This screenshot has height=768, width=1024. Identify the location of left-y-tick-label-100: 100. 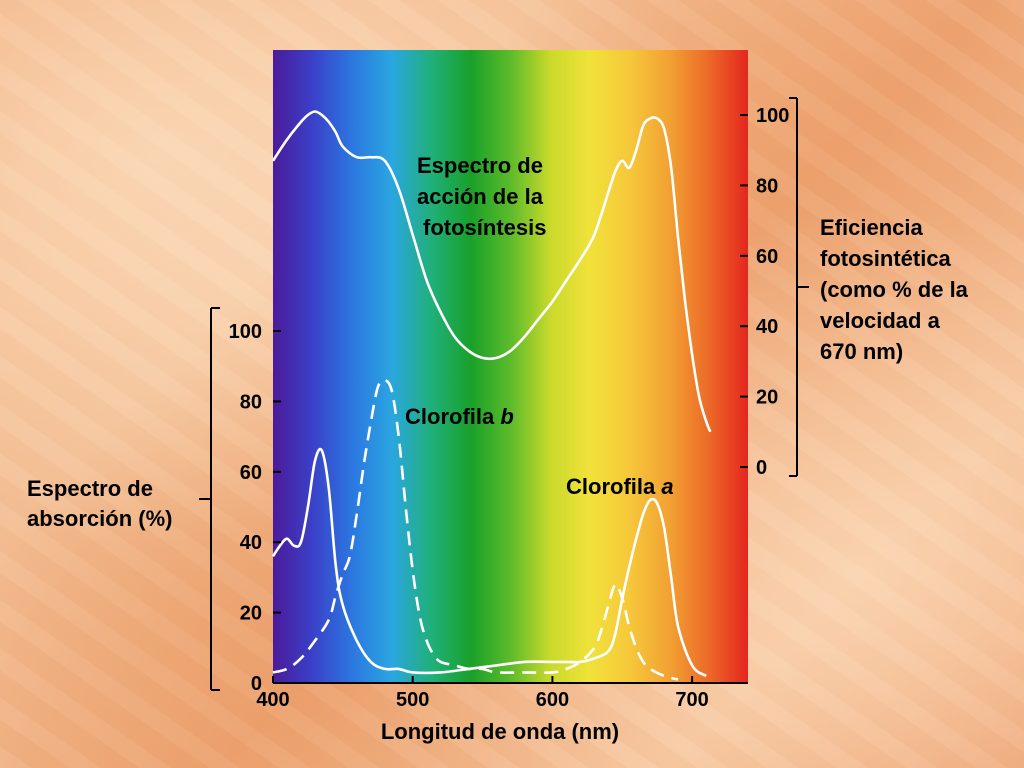
(245, 332).